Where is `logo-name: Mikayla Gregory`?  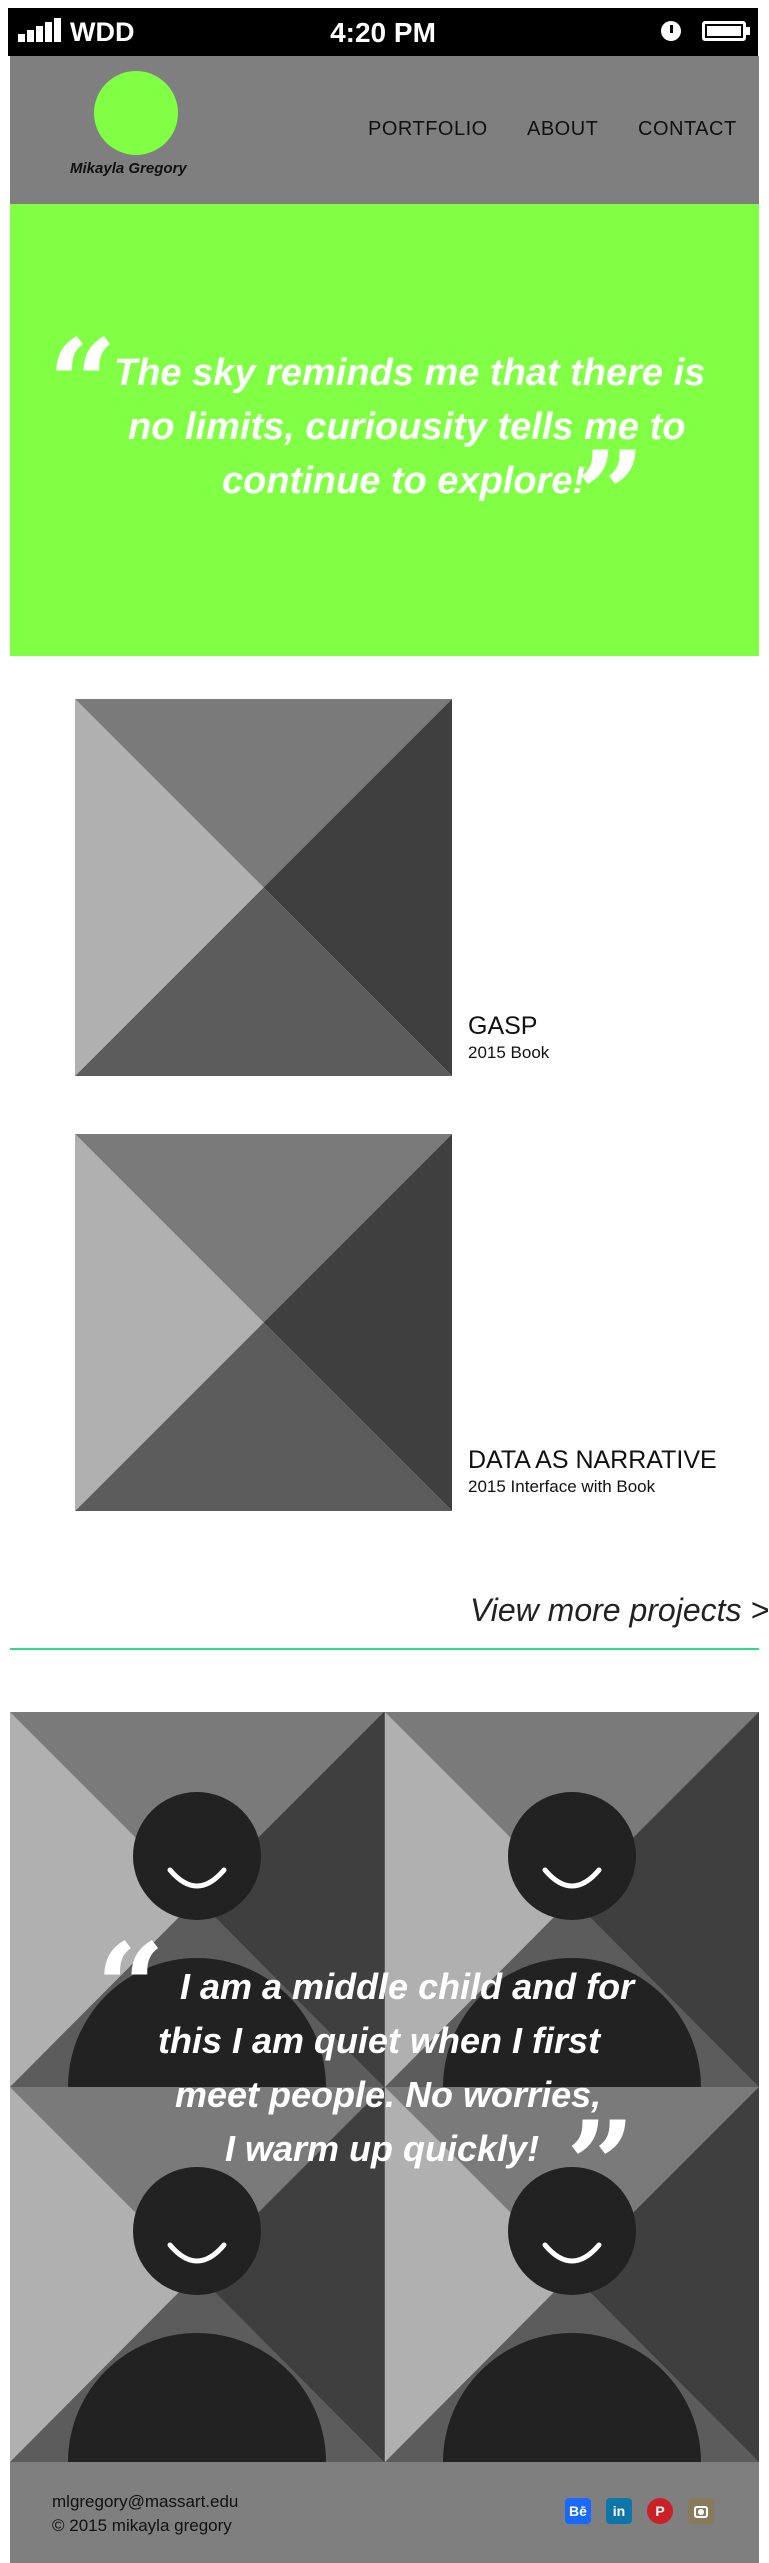 logo-name: Mikayla Gregory is located at coordinates (128, 168).